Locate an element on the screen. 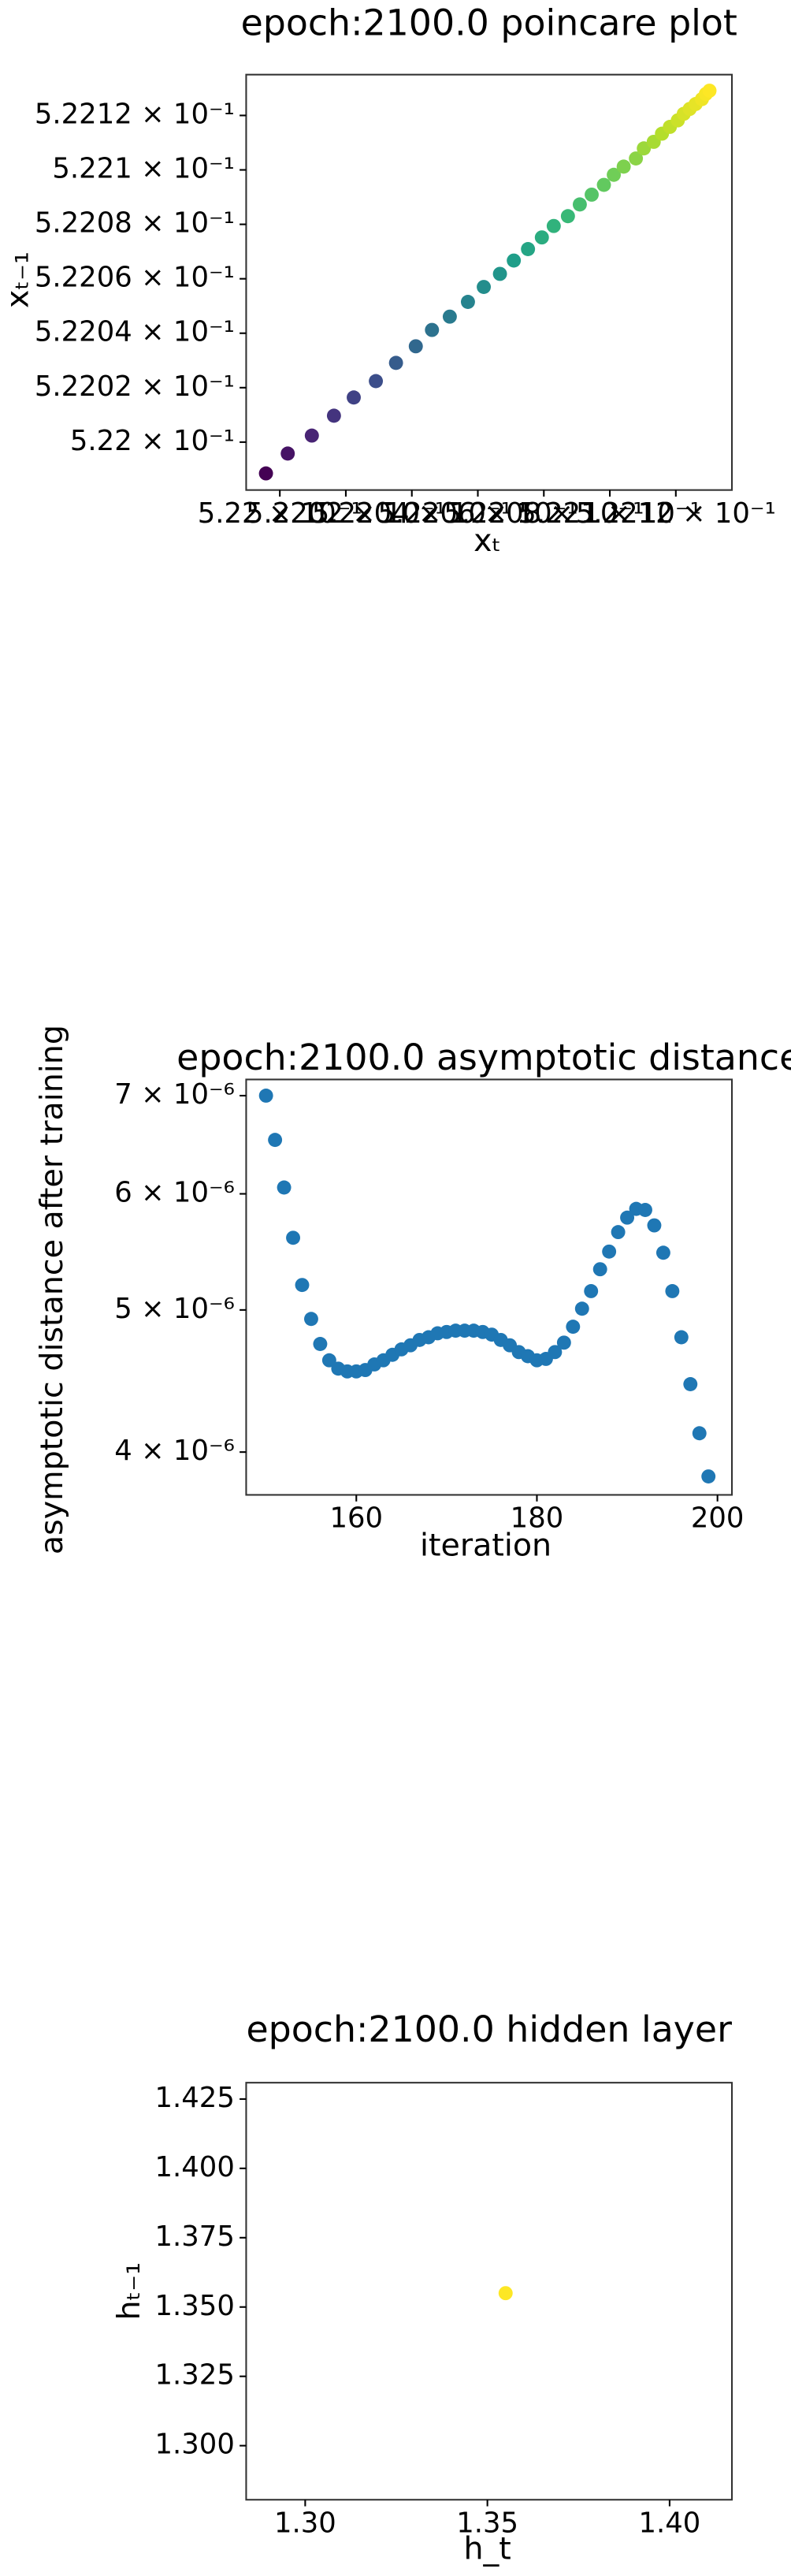 The image size is (791, 2576). x-tick-label: 5.2208 × 10⁻¹ is located at coordinates (544, 513).